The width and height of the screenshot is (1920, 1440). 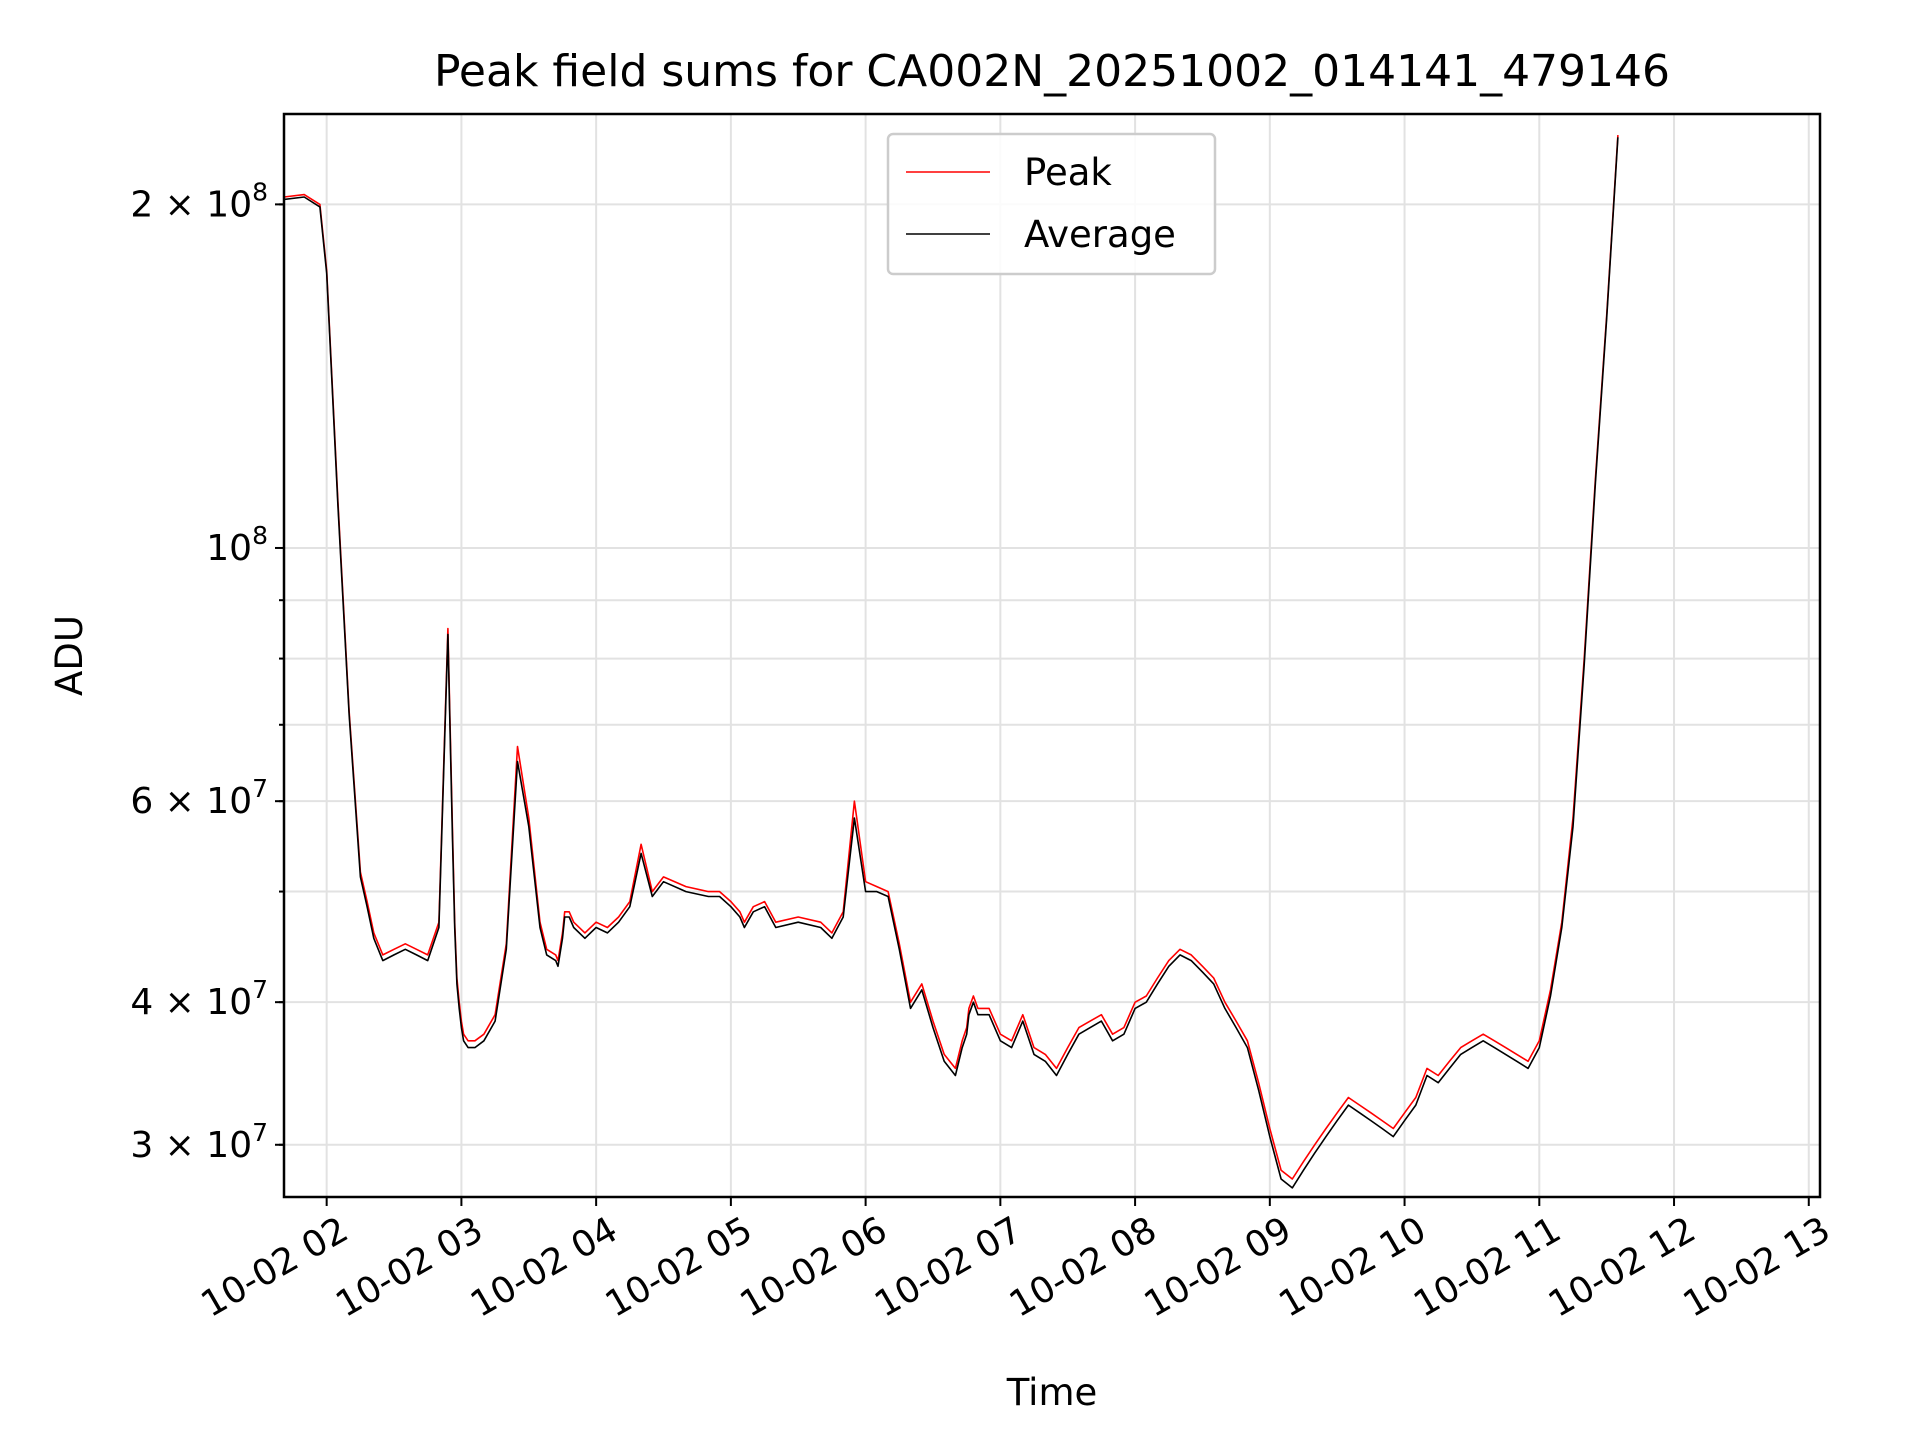 What do you see at coordinates (237, 545) in the screenshot?
I see `y-tick-label: 108` at bounding box center [237, 545].